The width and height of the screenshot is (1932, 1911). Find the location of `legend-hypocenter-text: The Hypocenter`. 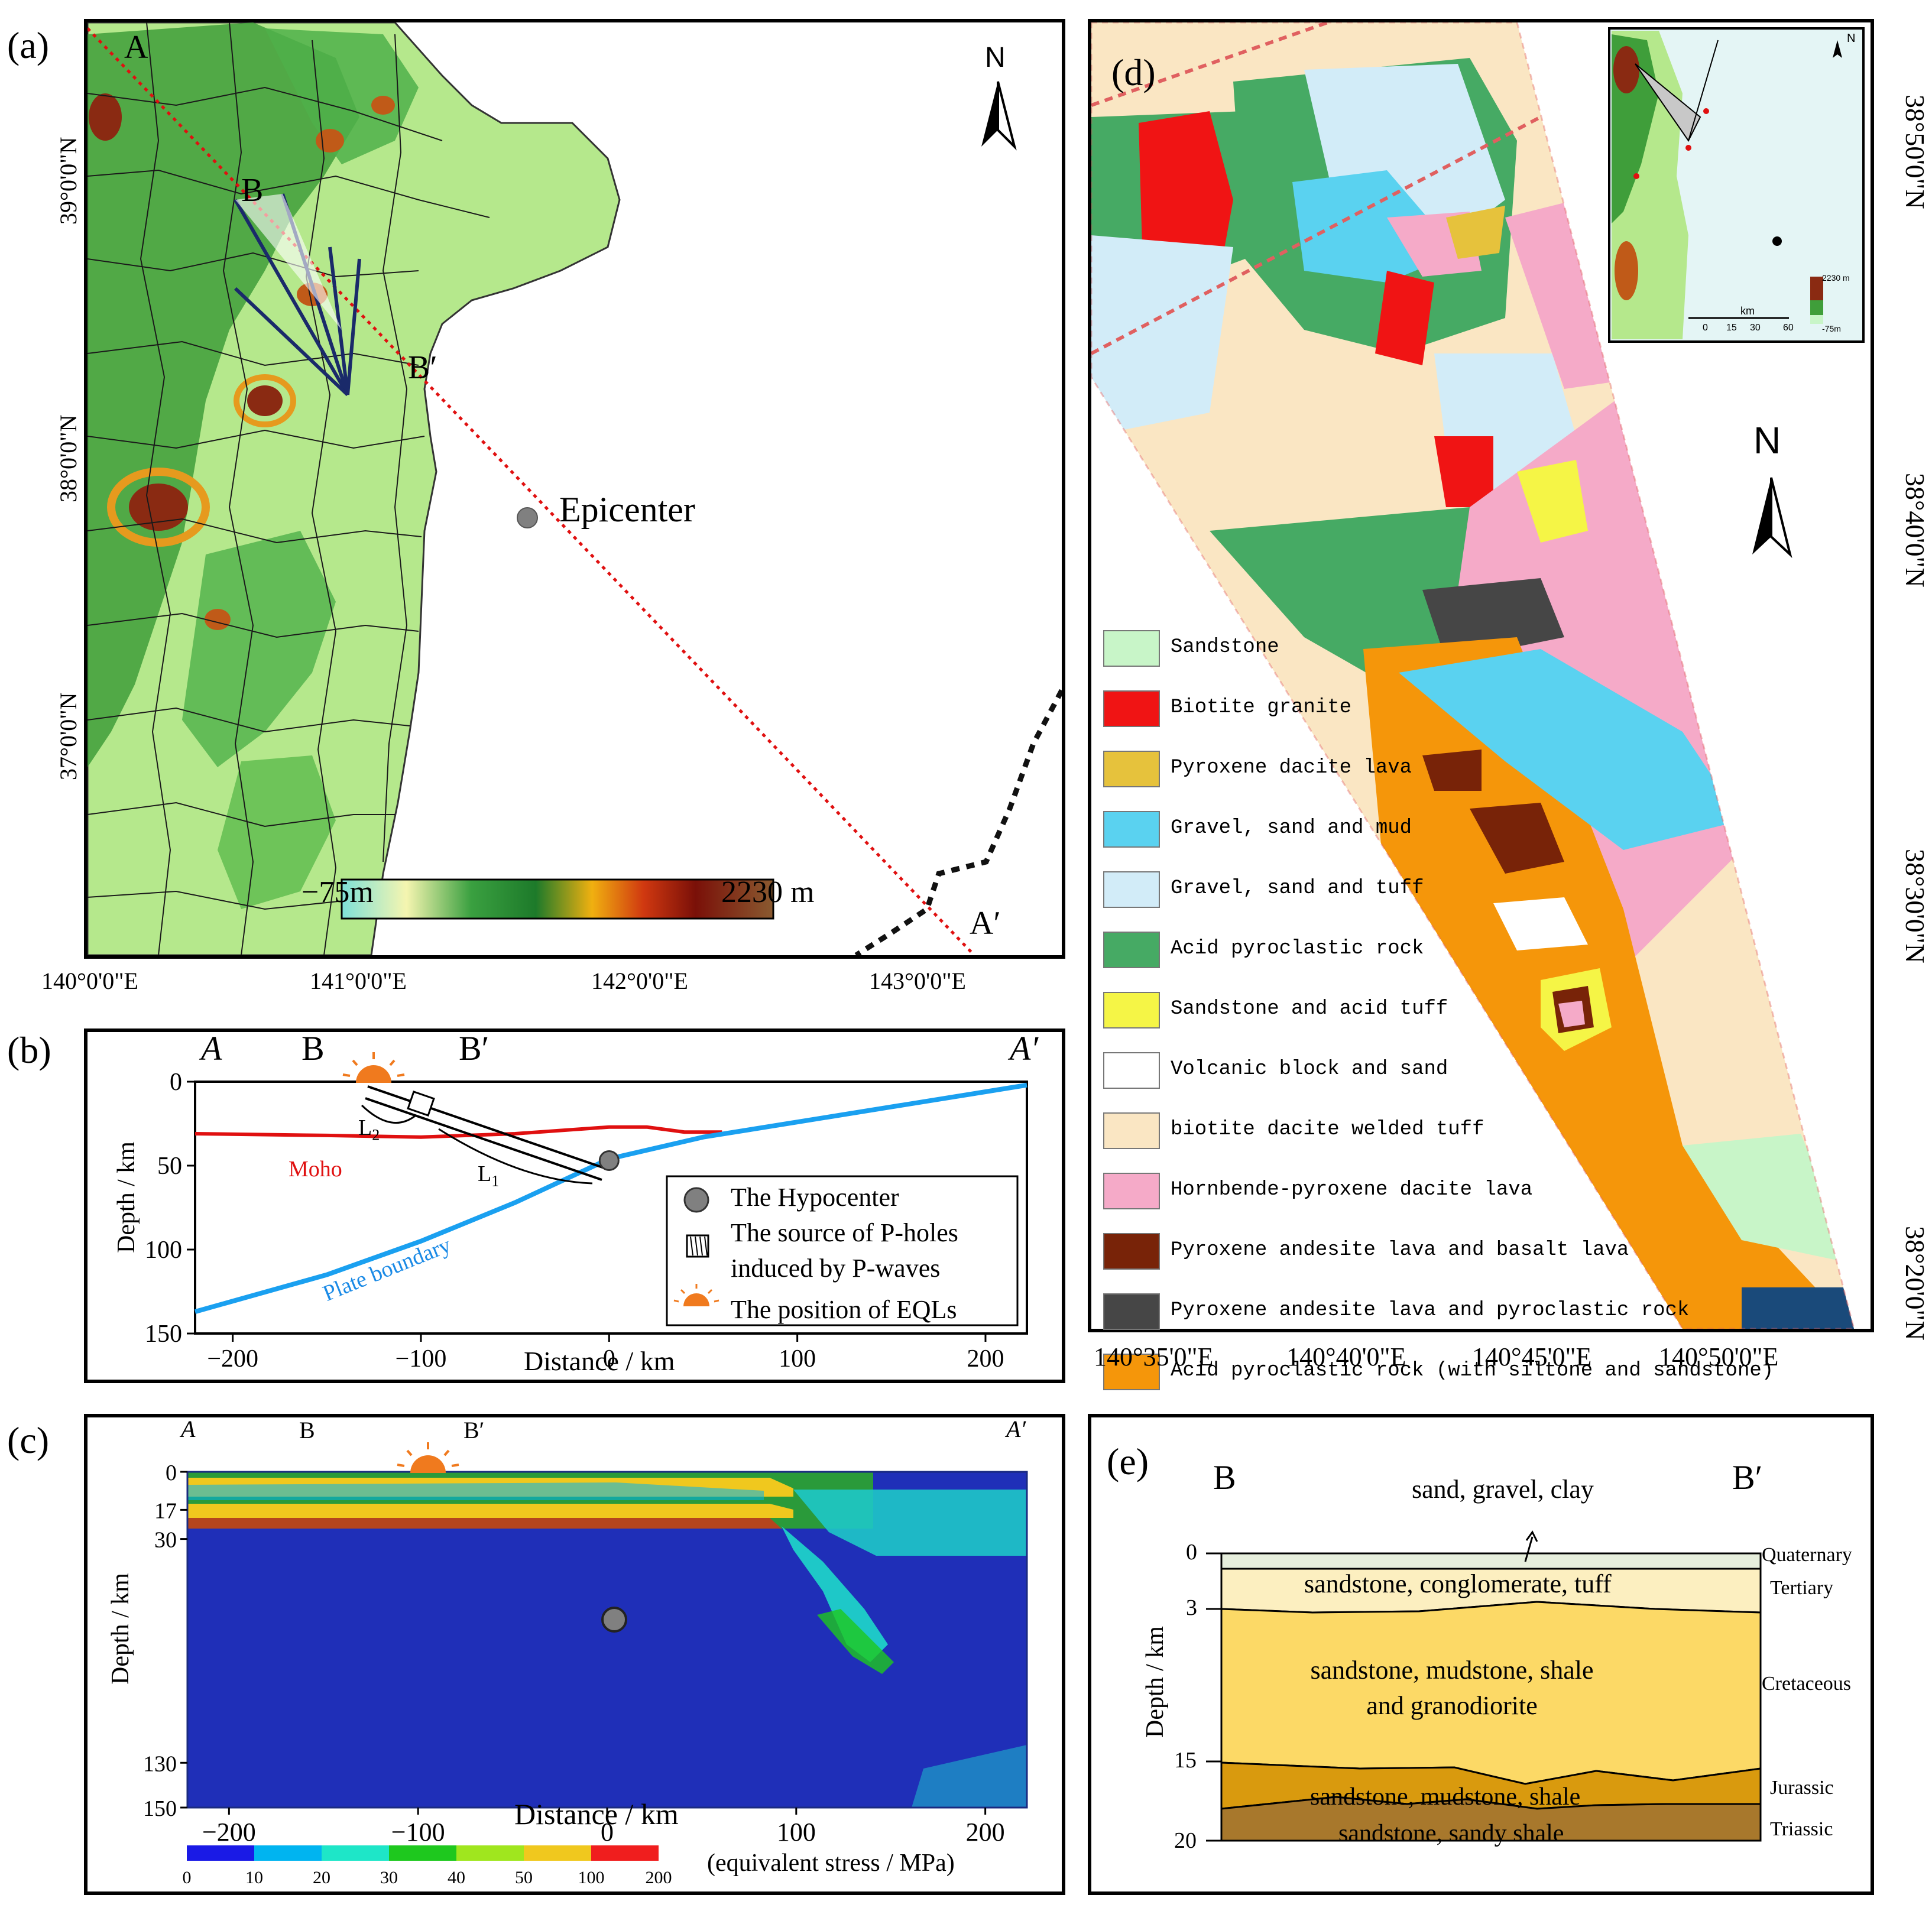

legend-hypocenter-text: The Hypocenter is located at coordinates (815, 1198).